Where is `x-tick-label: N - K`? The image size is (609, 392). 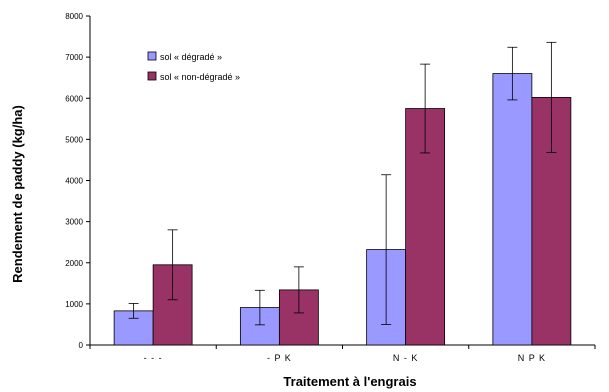
x-tick-label: N - K is located at coordinates (406, 358).